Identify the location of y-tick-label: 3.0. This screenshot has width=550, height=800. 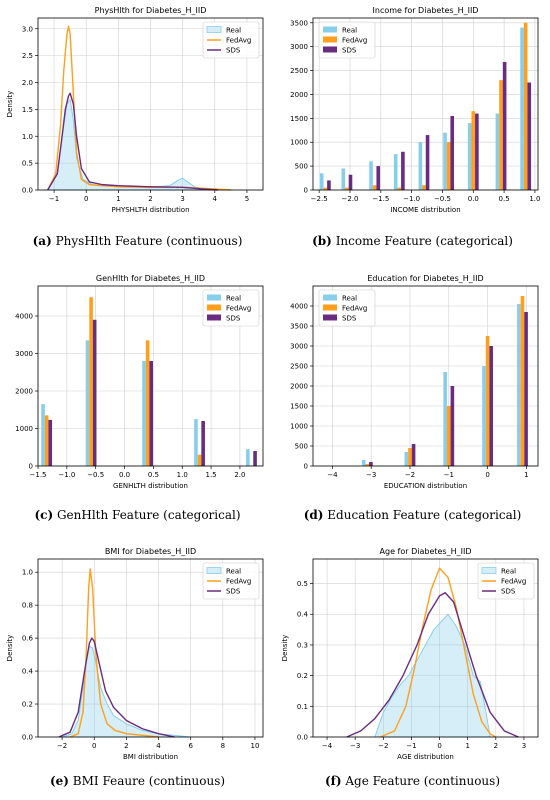
(27, 29).